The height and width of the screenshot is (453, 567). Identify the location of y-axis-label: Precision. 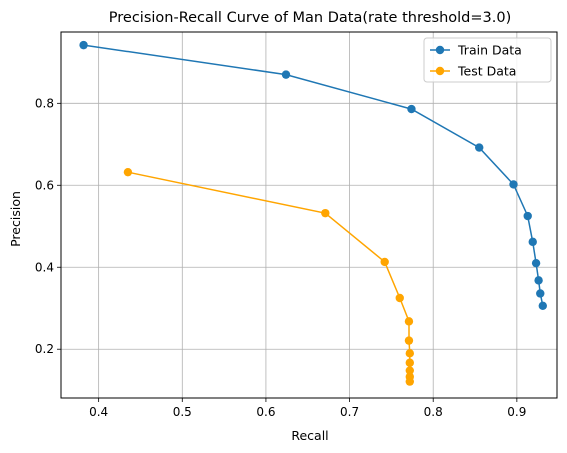
(15, 219).